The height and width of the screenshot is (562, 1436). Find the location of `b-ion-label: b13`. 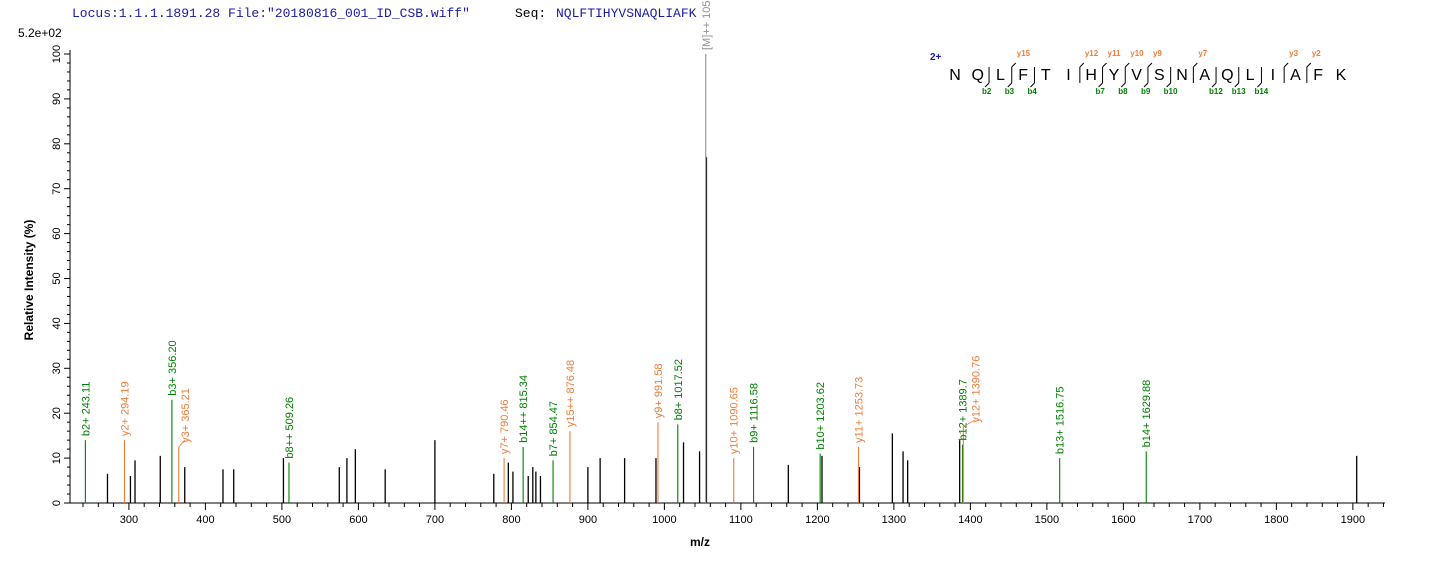

b-ion-label: b13 is located at coordinates (1239, 91).